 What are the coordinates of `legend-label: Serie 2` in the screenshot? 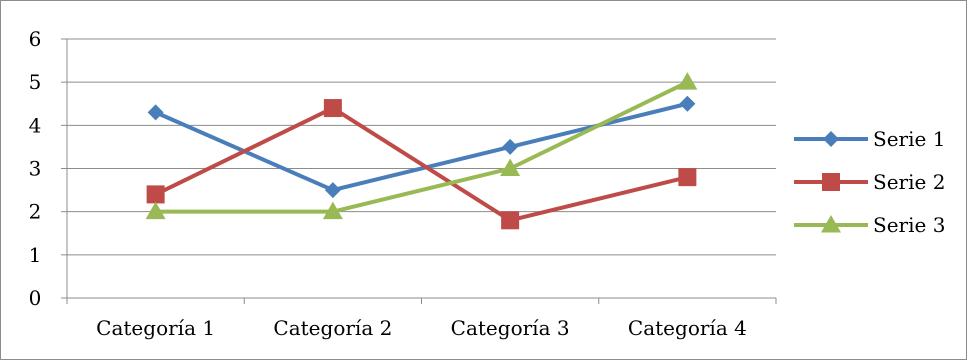 It's located at (909, 182).